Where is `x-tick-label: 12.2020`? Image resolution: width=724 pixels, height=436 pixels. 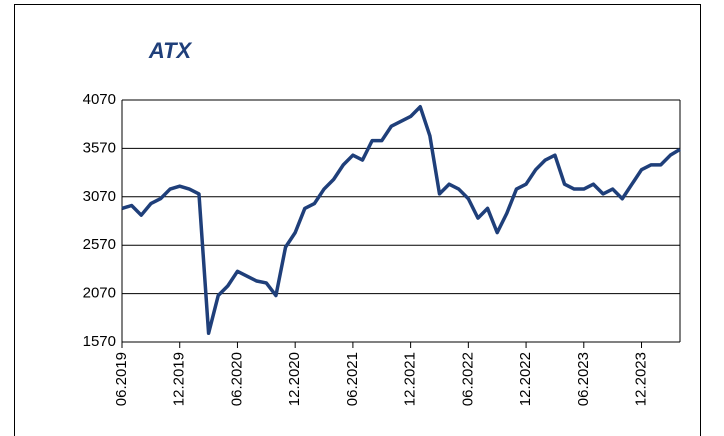 x-tick-label: 12.2020 is located at coordinates (294, 379).